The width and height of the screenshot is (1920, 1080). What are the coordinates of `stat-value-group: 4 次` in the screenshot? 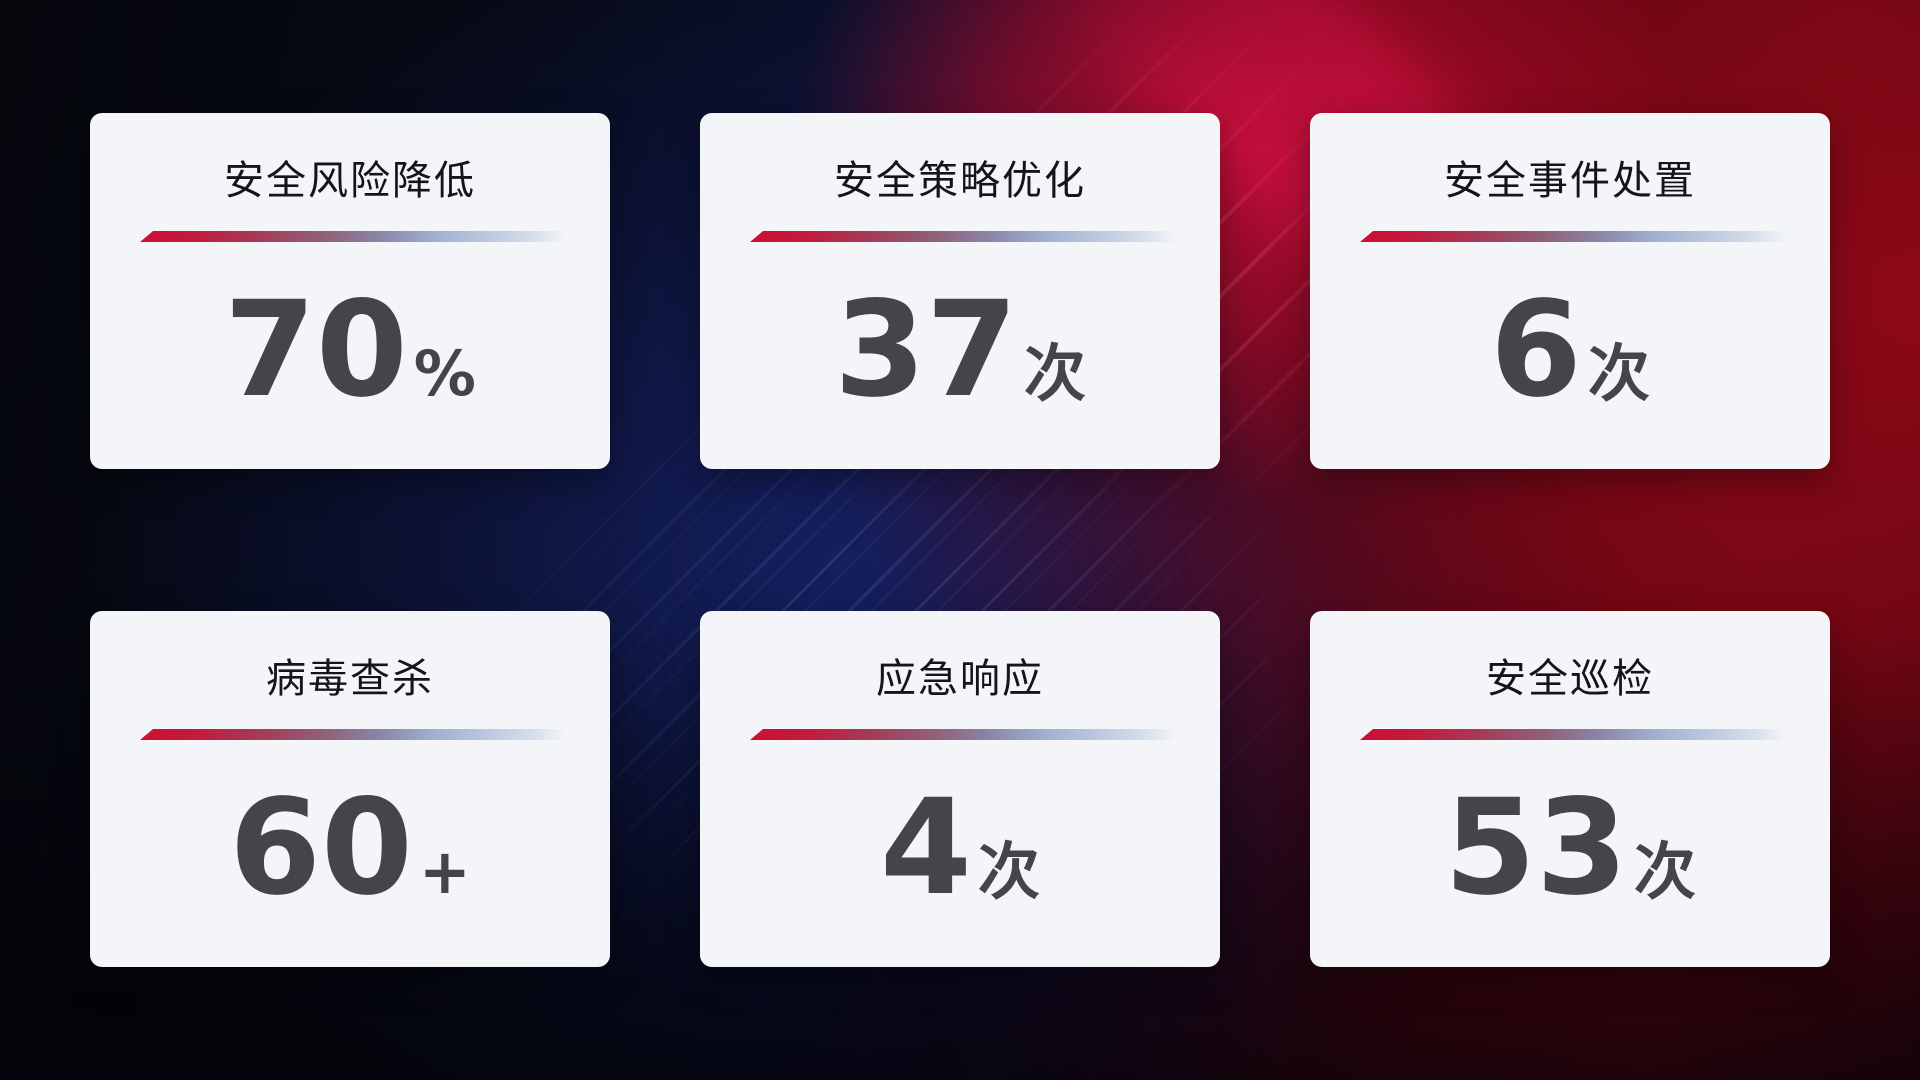 It's located at (960, 848).